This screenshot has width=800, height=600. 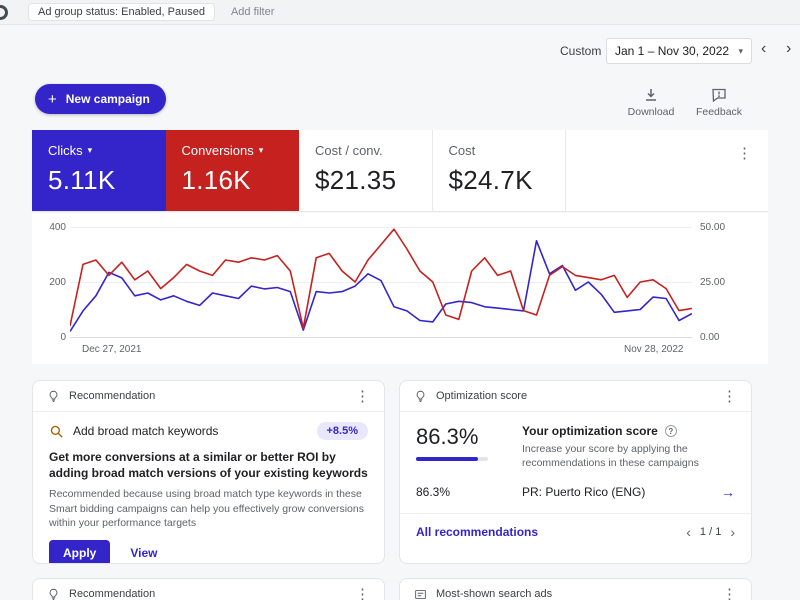 I want to click on apply-button: Apply, so click(x=80, y=551).